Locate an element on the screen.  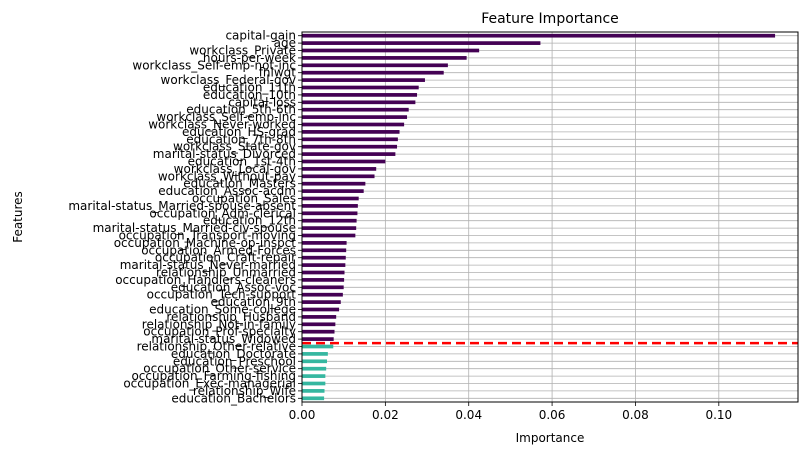
y-tick-label: education_Some-college is located at coordinates (222, 310).